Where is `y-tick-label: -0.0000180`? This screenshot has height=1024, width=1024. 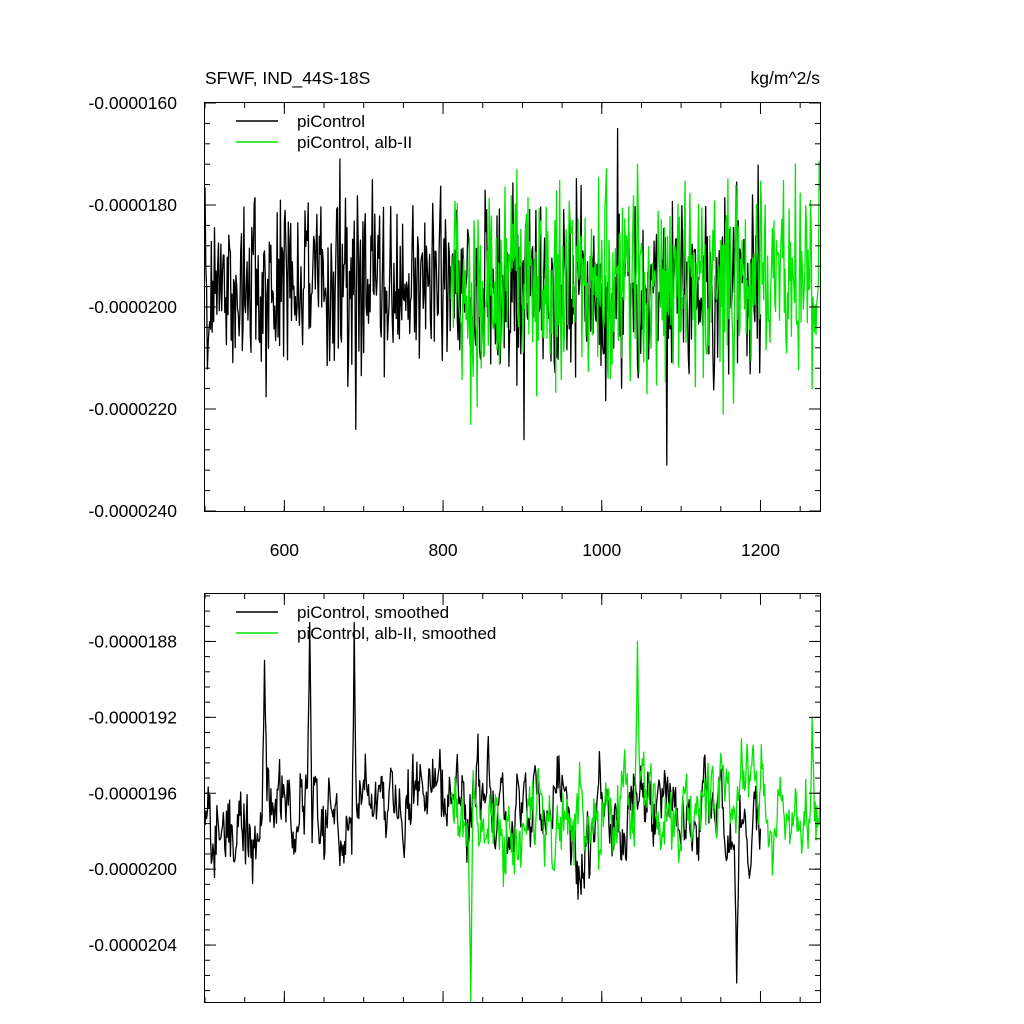
y-tick-label: -0.0000180 is located at coordinates (132, 205).